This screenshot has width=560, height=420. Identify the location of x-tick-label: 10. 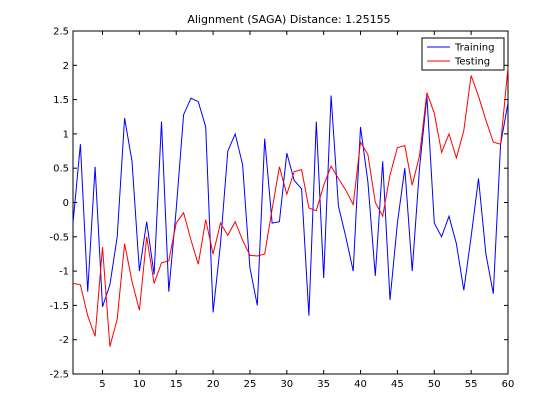
(139, 384).